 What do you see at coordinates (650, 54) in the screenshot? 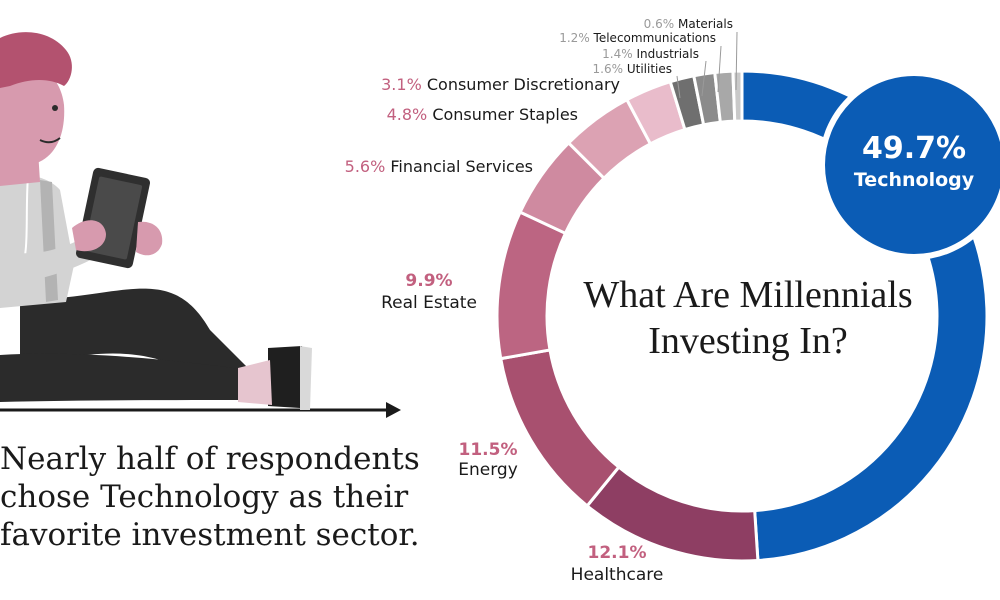
I see `slice-label-industrials: 1.4% Industrials` at bounding box center [650, 54].